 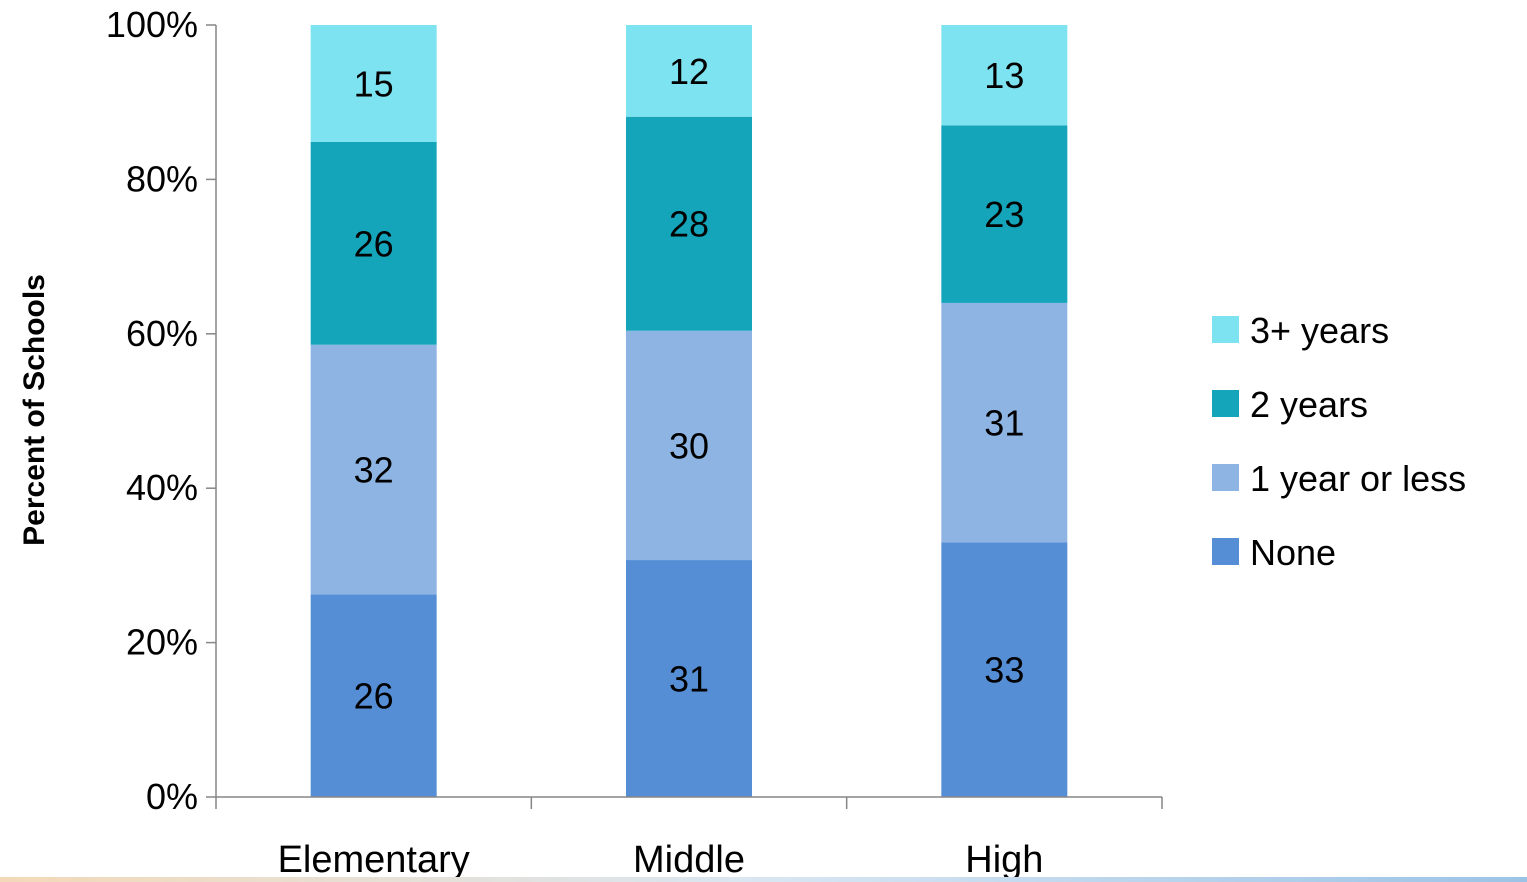 I want to click on y-tick-label: 100%, so click(x=152, y=24).